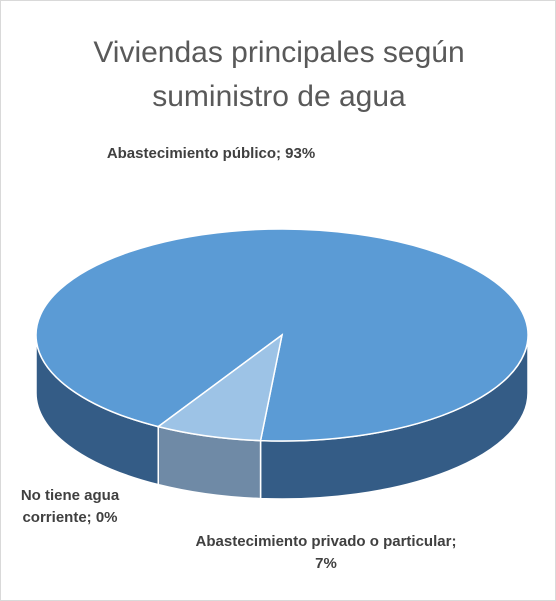 The image size is (556, 601). What do you see at coordinates (220, 387) in the screenshot?
I see `slice` at bounding box center [220, 387].